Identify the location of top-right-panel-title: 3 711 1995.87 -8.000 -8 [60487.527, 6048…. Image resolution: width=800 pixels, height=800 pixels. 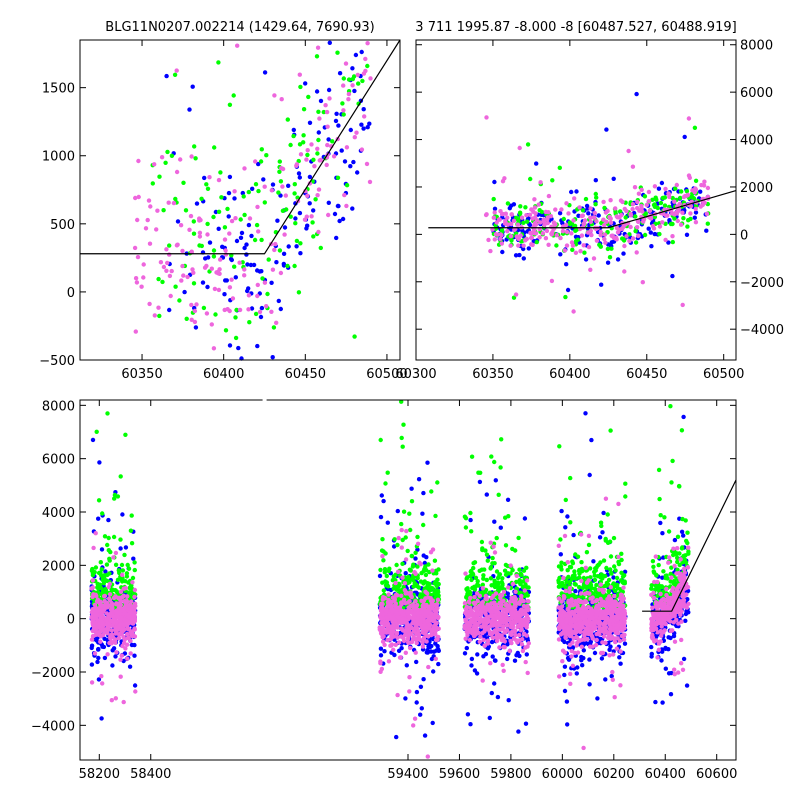
(575, 27).